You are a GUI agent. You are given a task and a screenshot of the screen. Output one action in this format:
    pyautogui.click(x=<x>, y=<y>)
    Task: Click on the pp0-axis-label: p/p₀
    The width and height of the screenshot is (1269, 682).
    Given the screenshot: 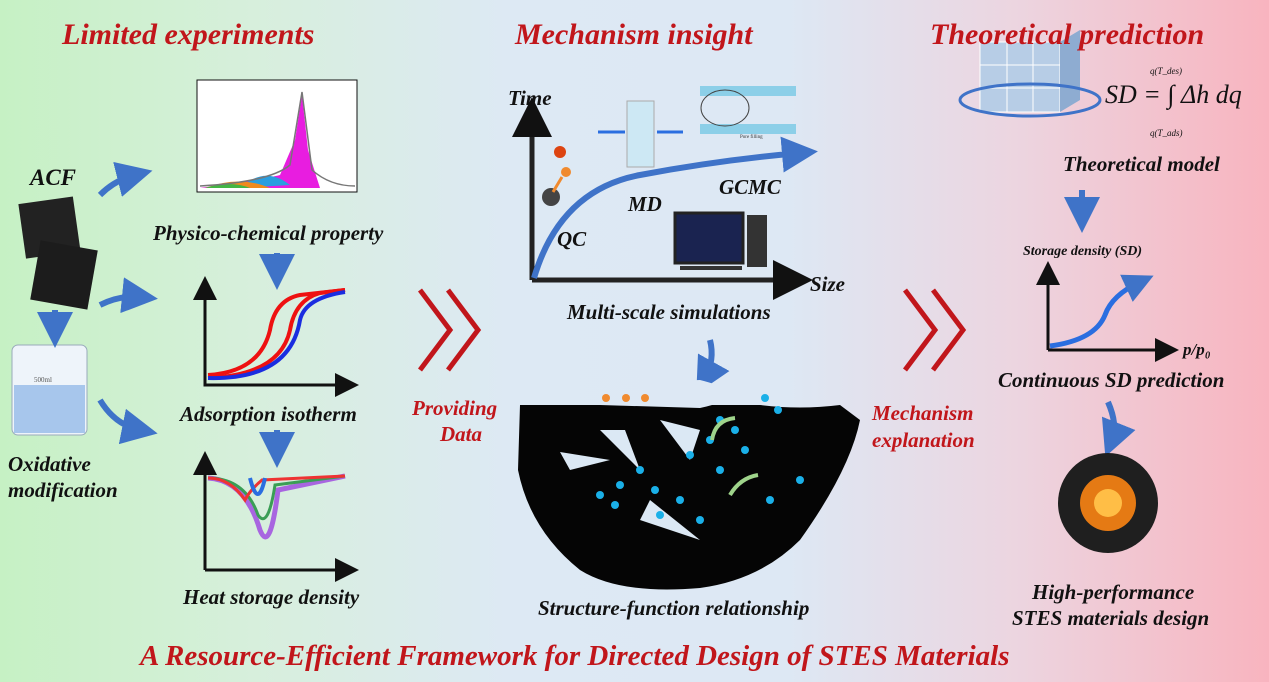 What is the action you would take?
    pyautogui.click(x=1197, y=349)
    